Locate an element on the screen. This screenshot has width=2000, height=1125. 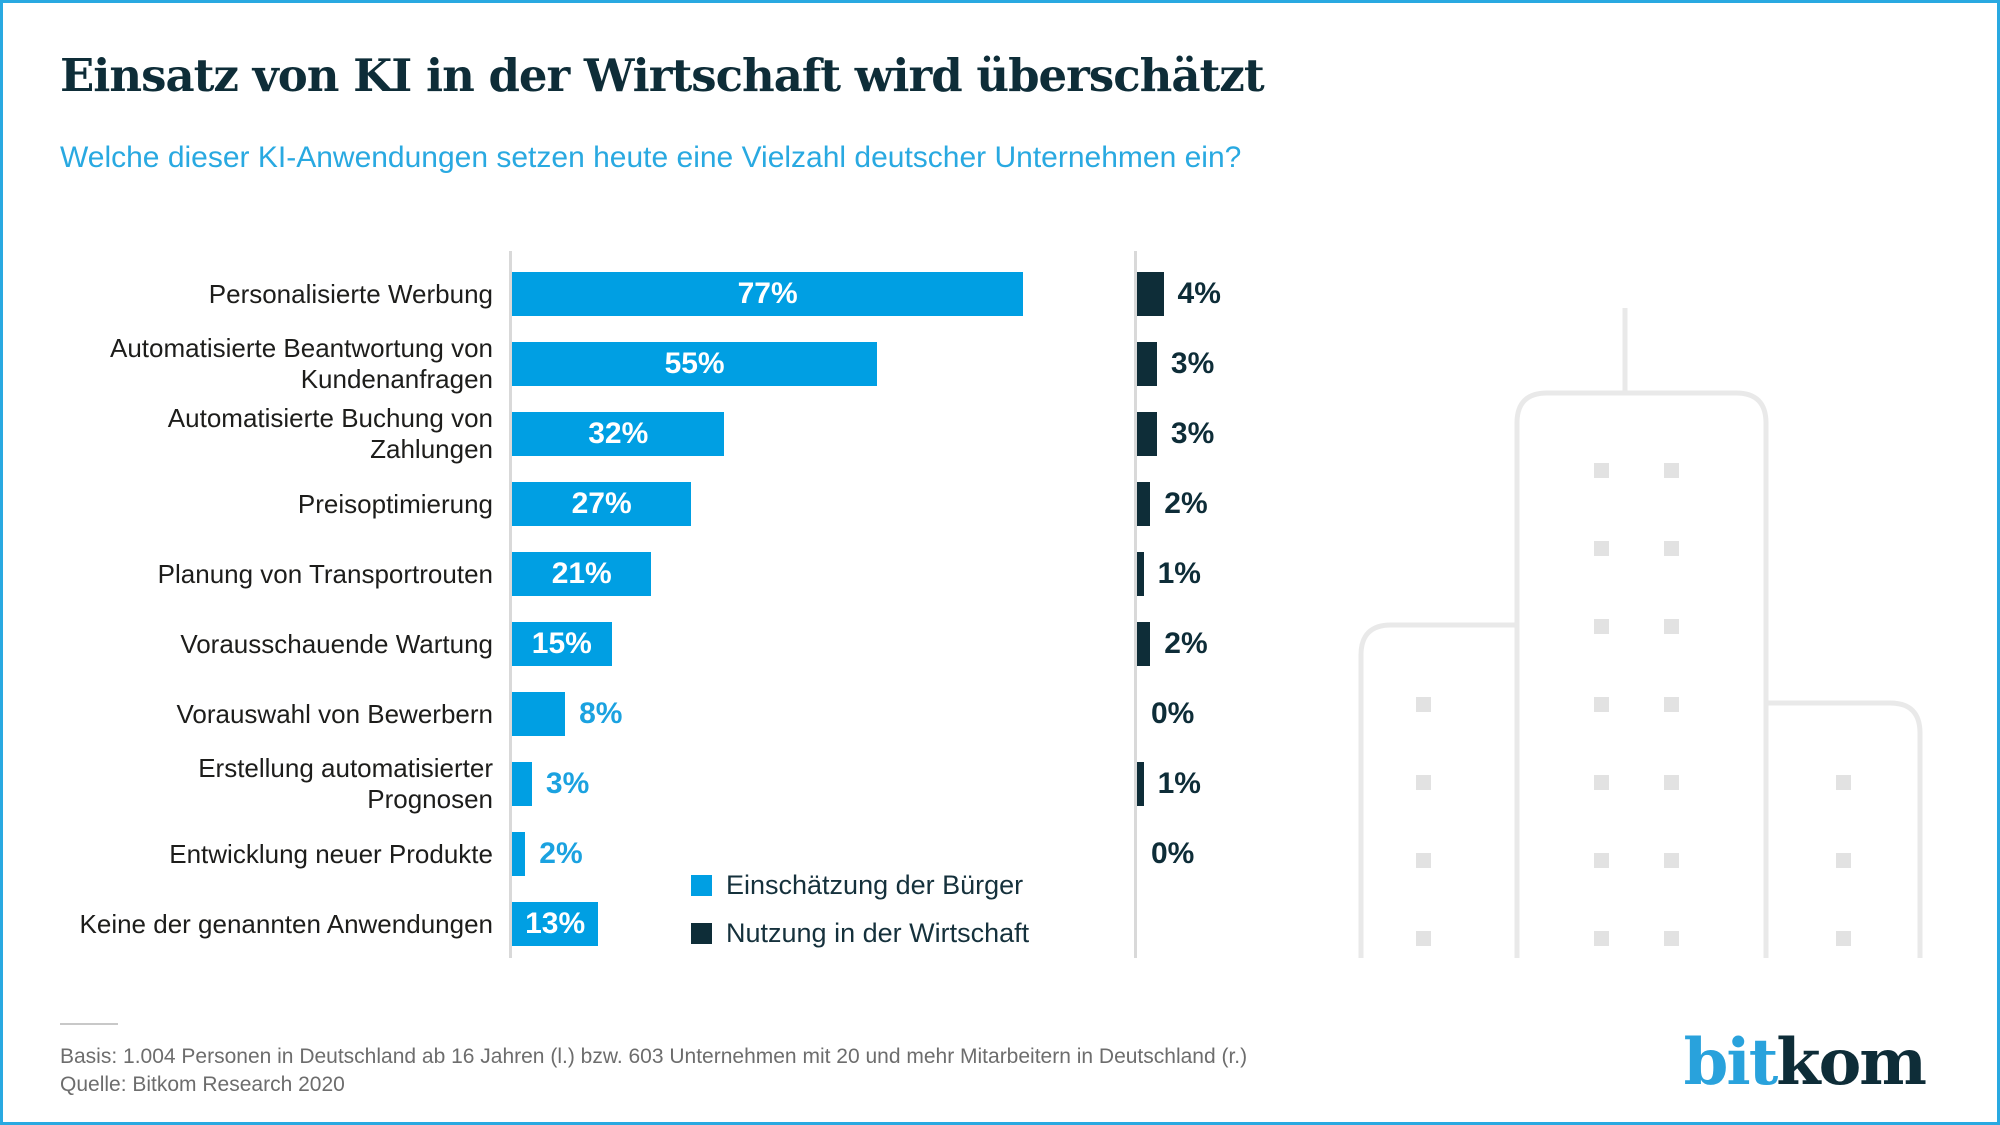
citizen-bar: 55% is located at coordinates (695, 364).